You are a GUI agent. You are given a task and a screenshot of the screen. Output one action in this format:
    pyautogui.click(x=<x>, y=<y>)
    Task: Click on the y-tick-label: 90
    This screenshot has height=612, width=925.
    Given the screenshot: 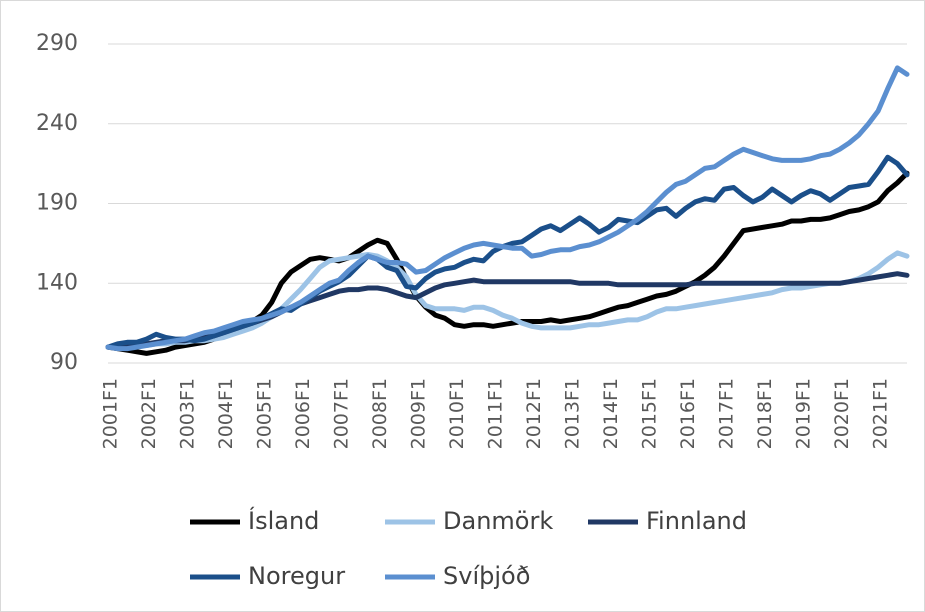 What is the action you would take?
    pyautogui.click(x=64, y=362)
    